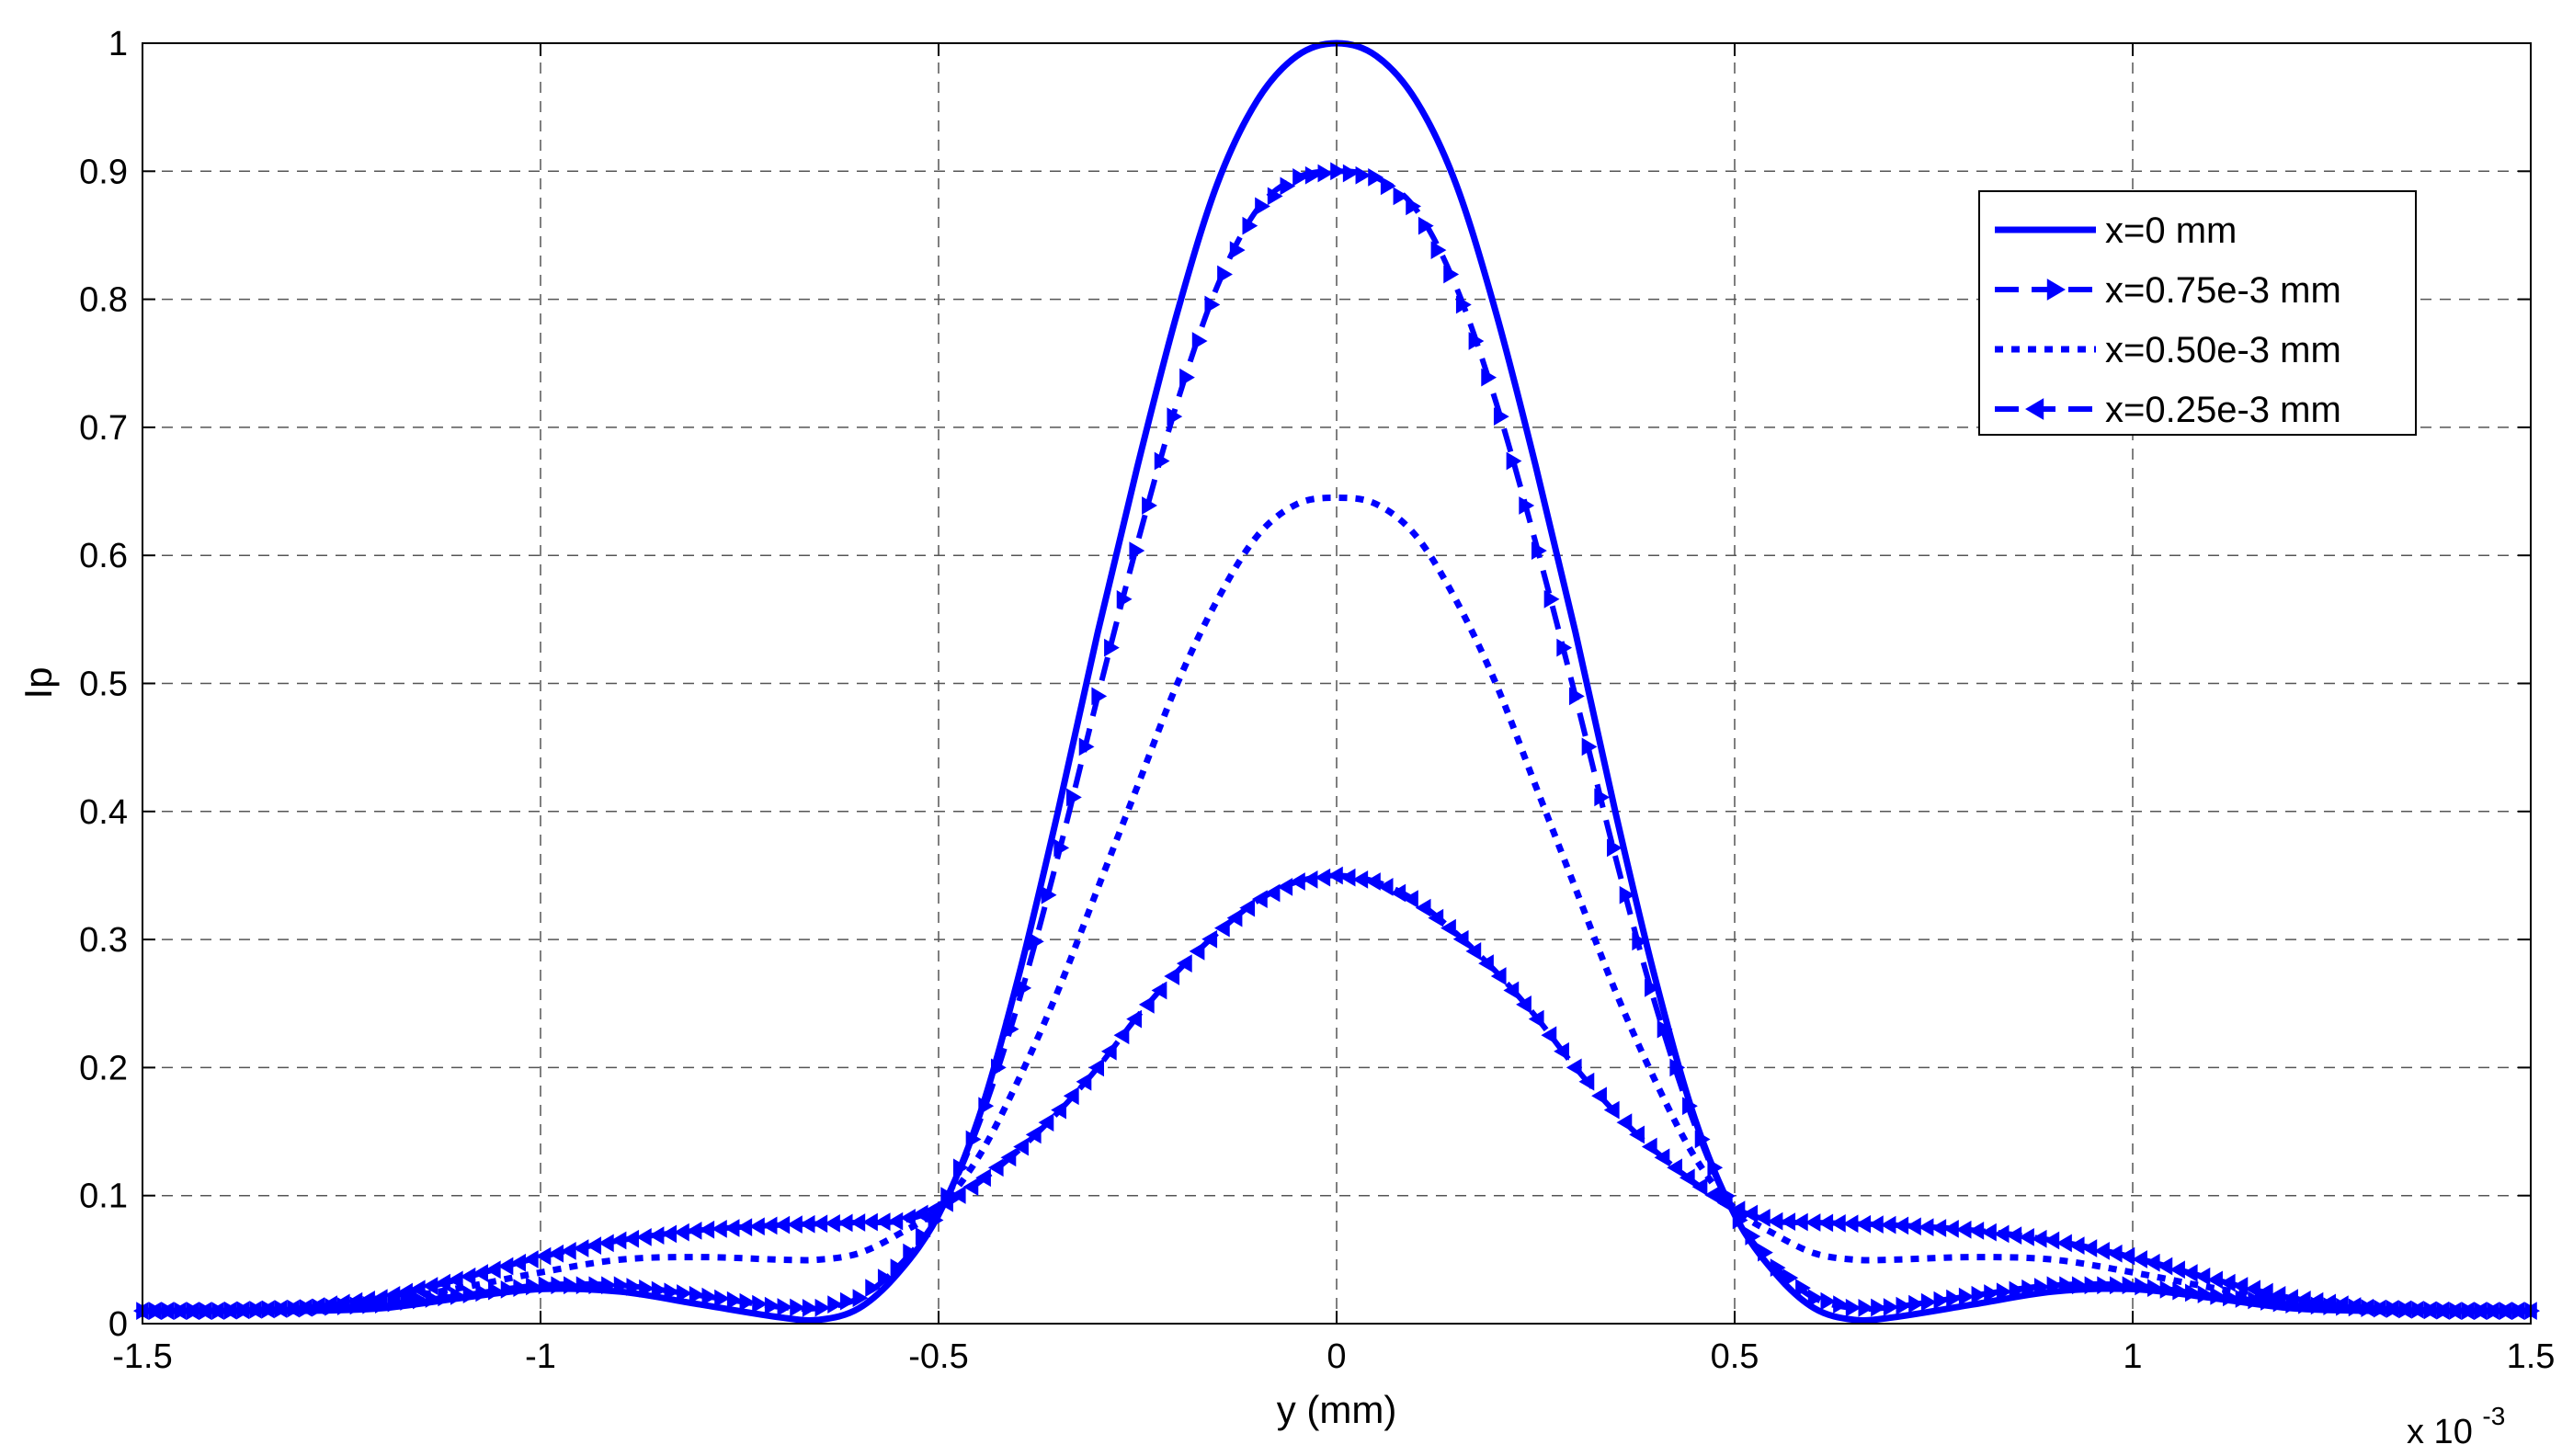 The width and height of the screenshot is (2562, 1456). What do you see at coordinates (2034, 409) in the screenshot?
I see `legend-marker` at bounding box center [2034, 409].